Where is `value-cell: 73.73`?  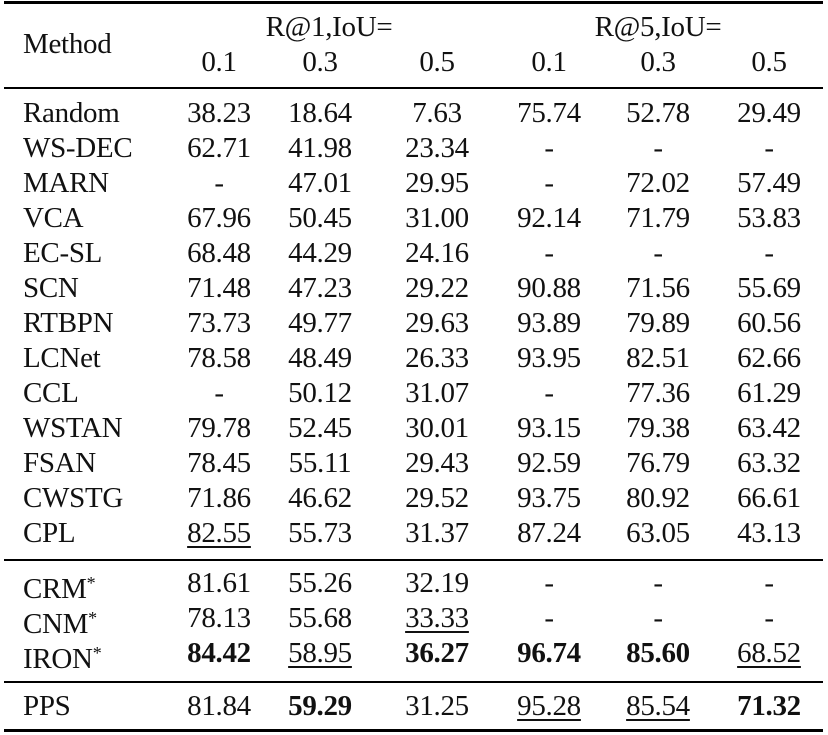
value-cell: 73.73 is located at coordinates (219, 323).